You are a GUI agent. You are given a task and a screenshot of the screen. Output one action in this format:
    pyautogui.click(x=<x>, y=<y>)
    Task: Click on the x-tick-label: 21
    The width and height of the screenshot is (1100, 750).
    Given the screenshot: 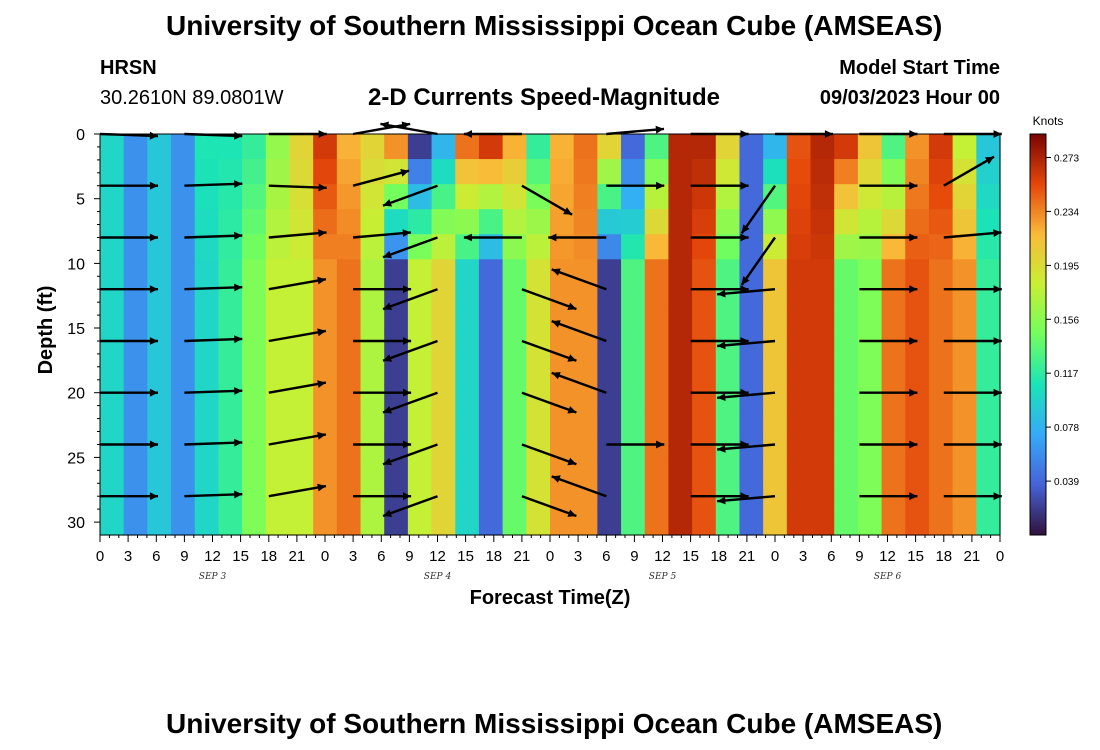 What is the action you would take?
    pyautogui.click(x=297, y=556)
    